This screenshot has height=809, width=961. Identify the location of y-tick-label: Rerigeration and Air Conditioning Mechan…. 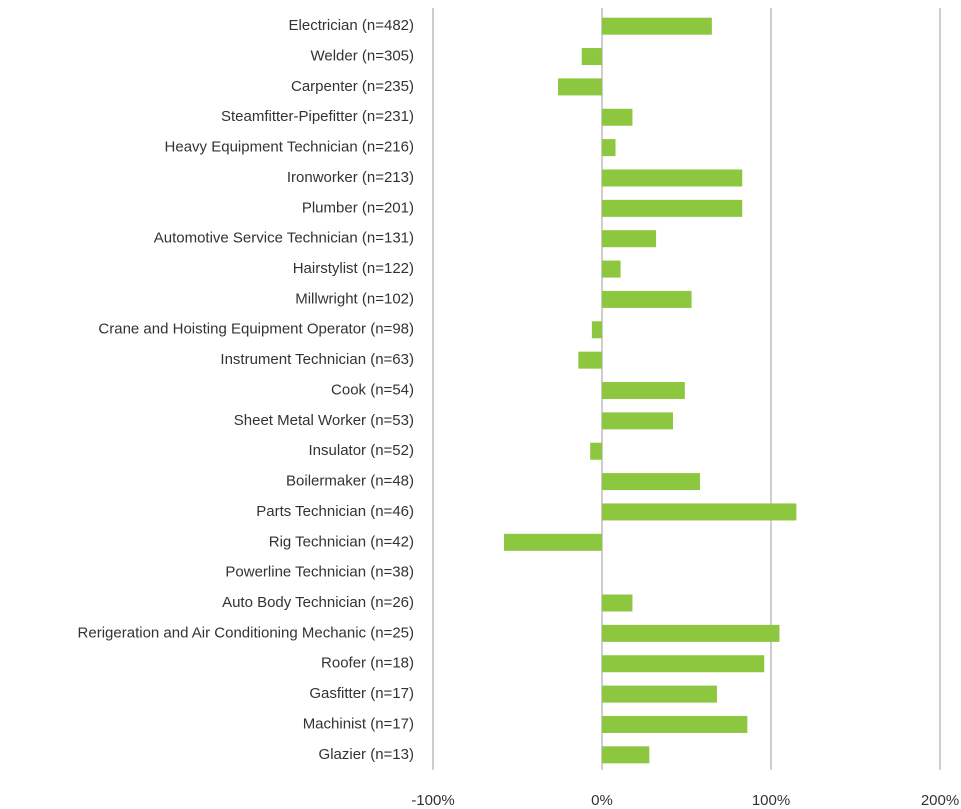
(246, 632).